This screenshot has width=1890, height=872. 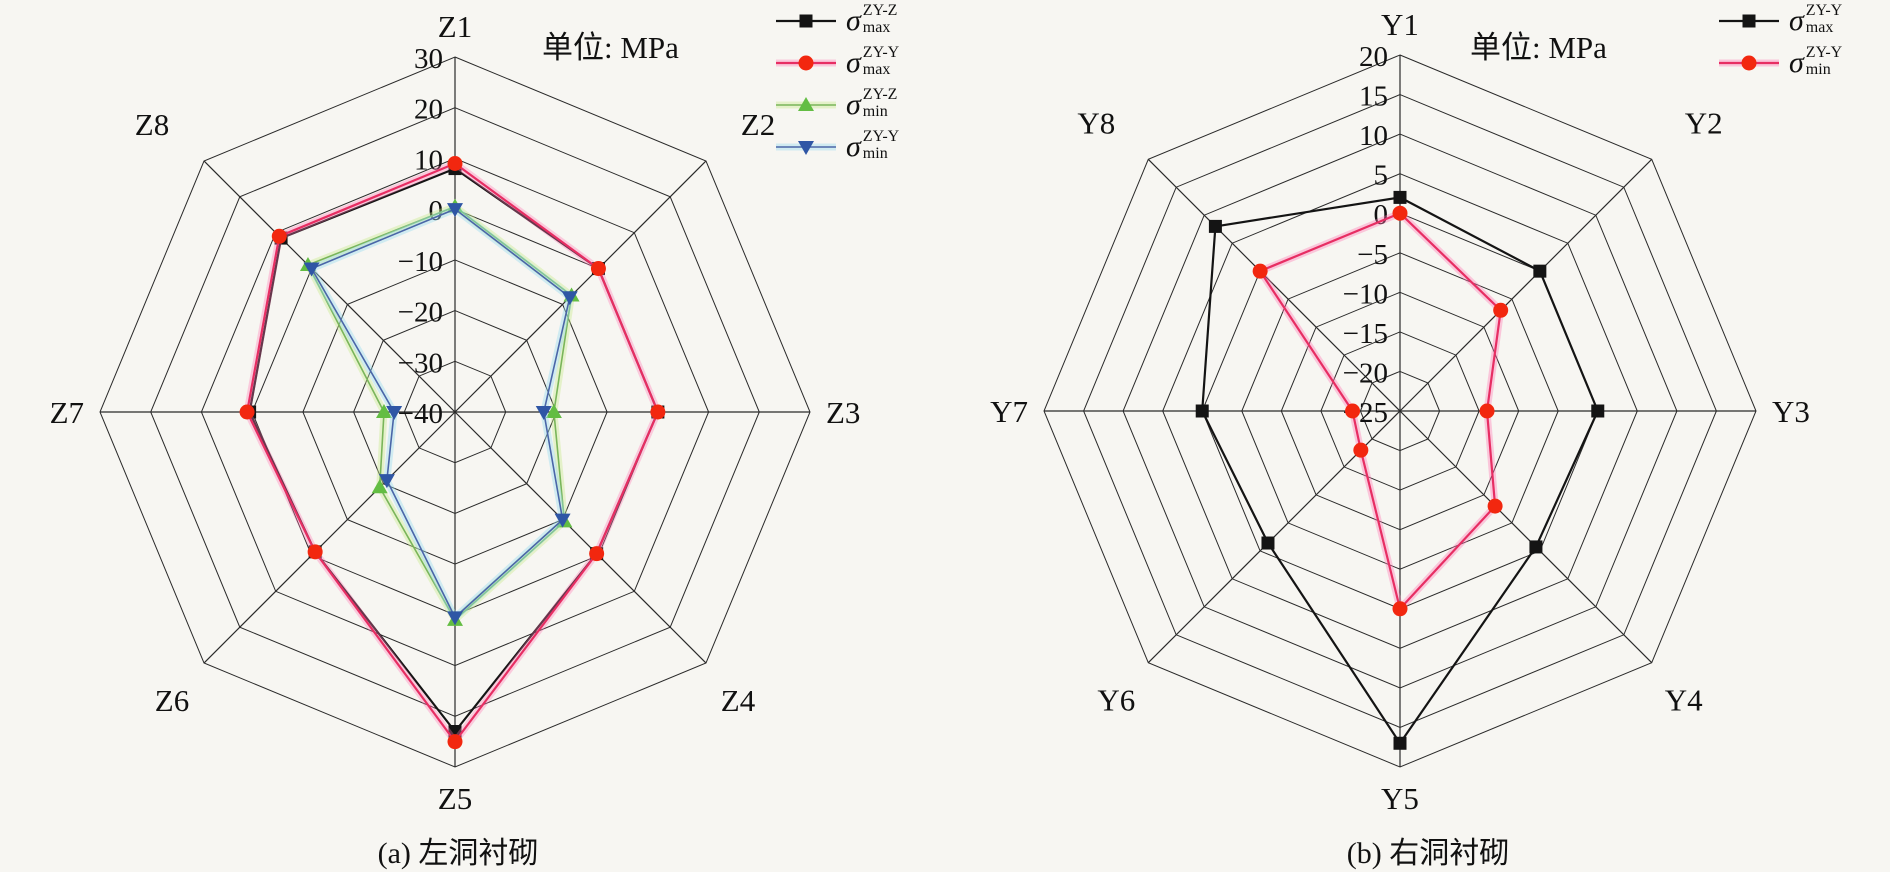 I want to click on series-line, so click(x=454, y=450).